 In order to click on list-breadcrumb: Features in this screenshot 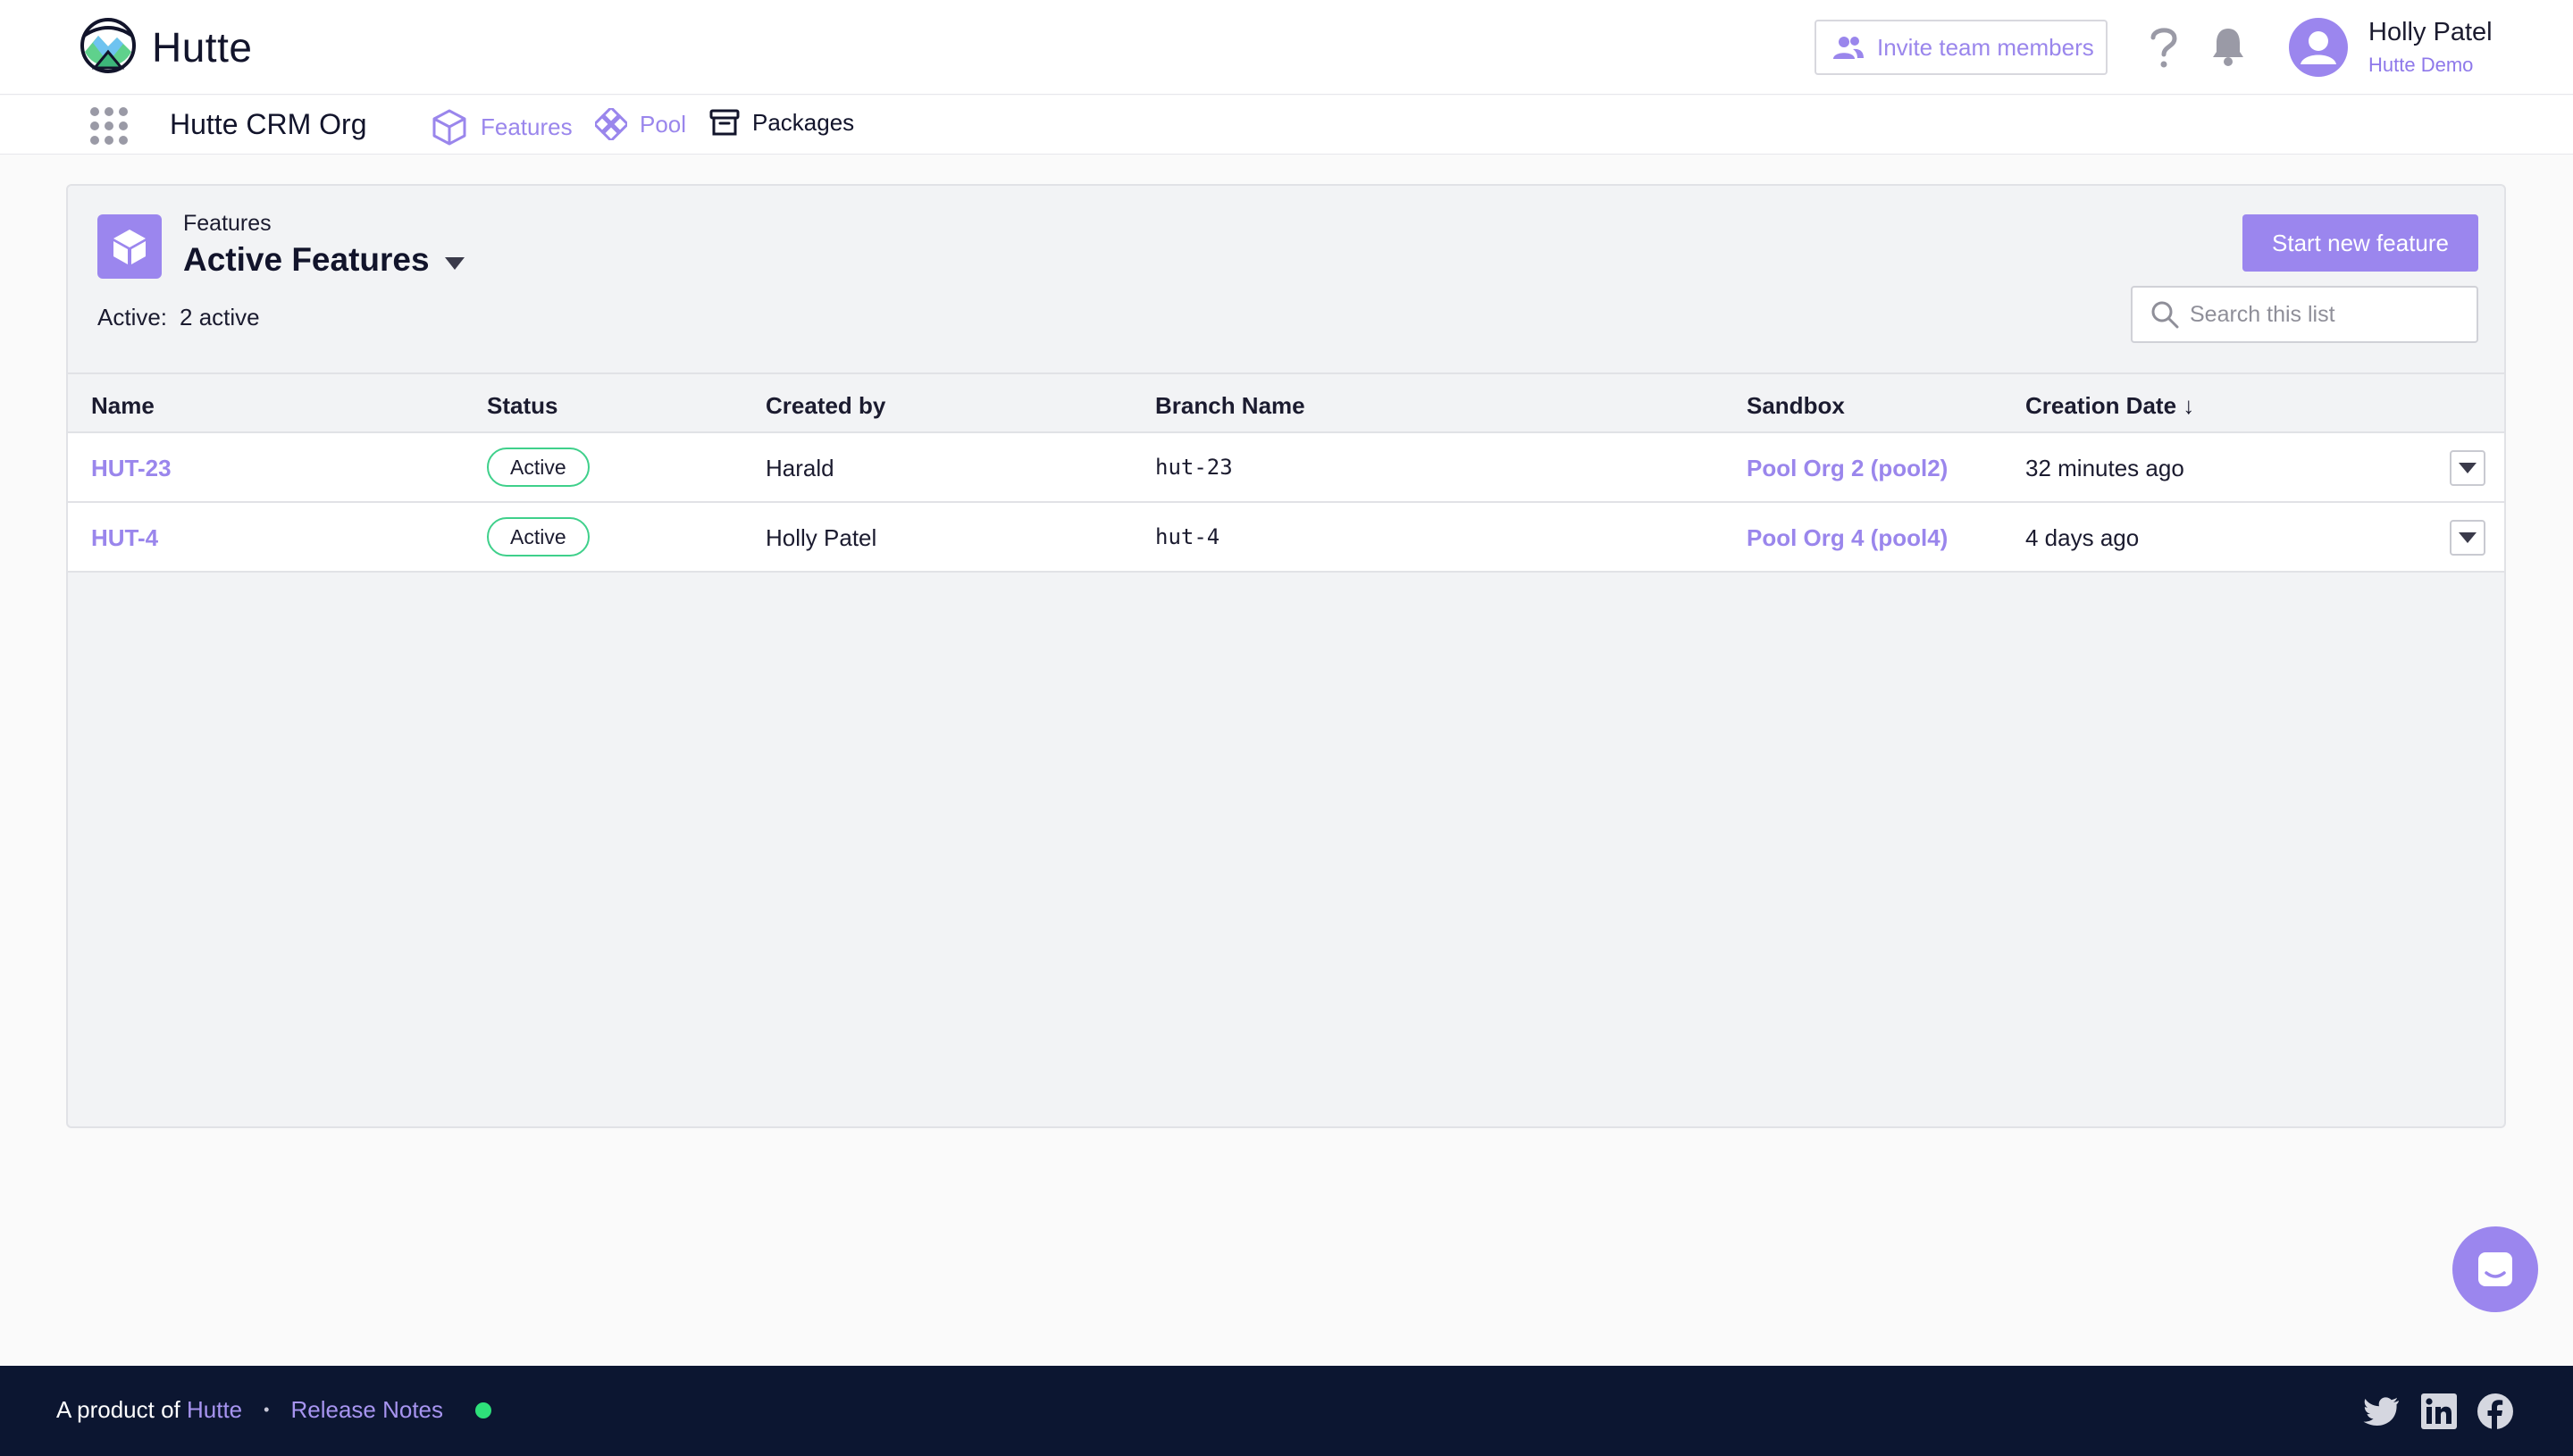, I will do `click(227, 223)`.